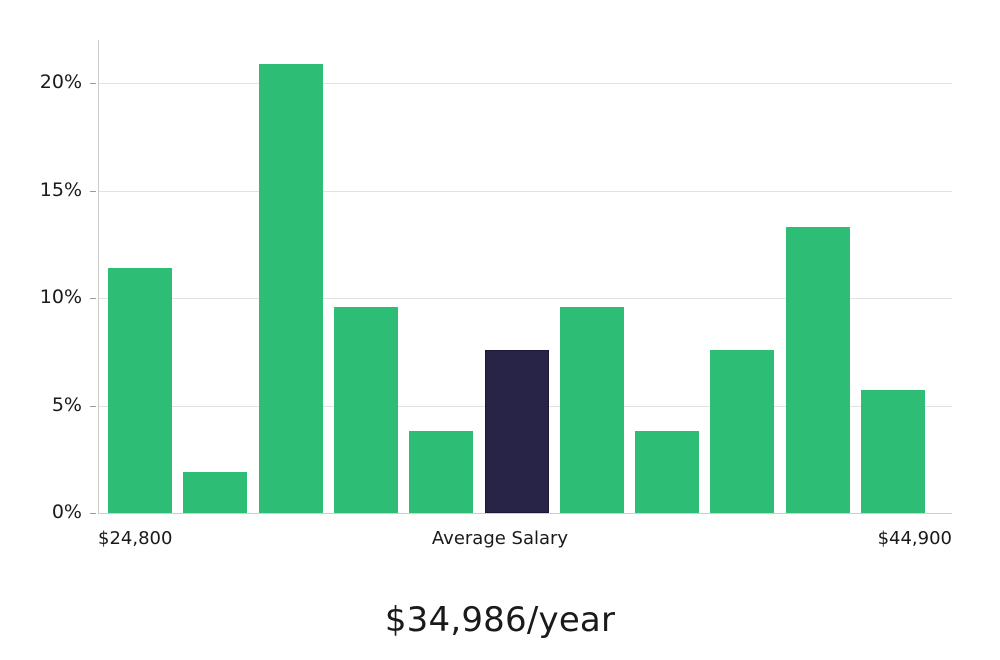  What do you see at coordinates (525, 513) in the screenshot?
I see `gridline-0pct` at bounding box center [525, 513].